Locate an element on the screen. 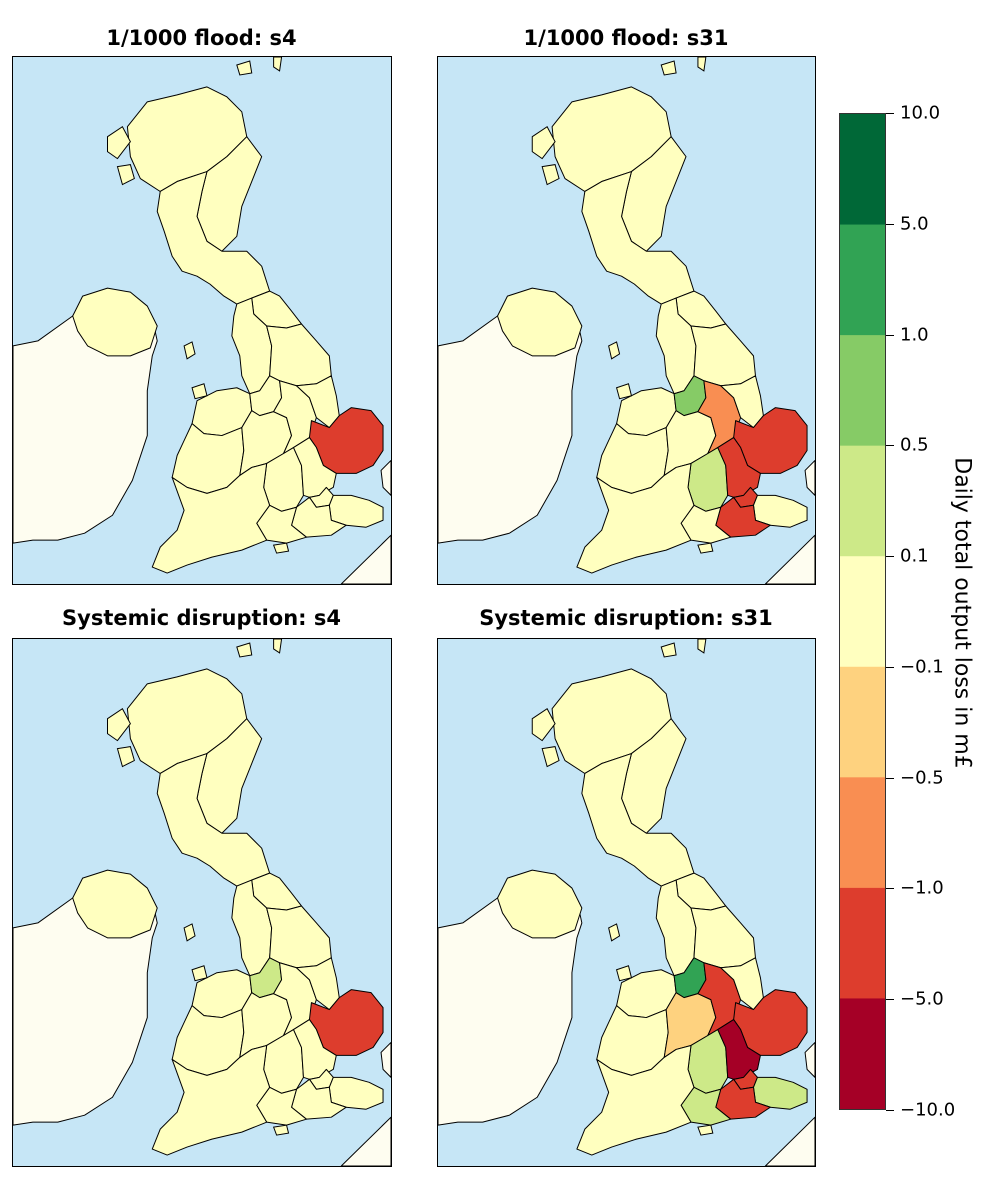 The height and width of the screenshot is (1184, 986). colorbar-tick-label: 0.5 is located at coordinates (914, 445).